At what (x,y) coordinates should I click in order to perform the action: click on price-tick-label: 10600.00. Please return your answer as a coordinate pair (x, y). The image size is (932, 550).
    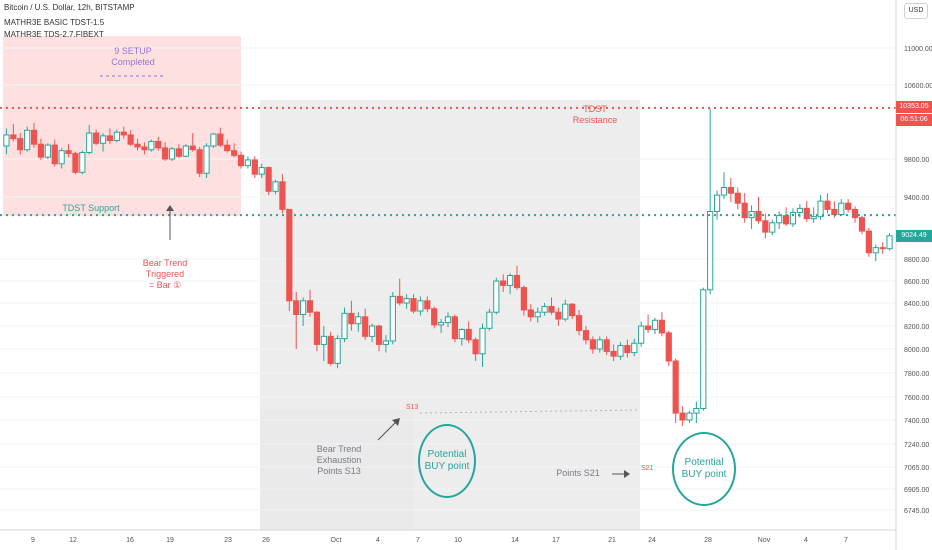
    Looking at the image, I should click on (918, 86).